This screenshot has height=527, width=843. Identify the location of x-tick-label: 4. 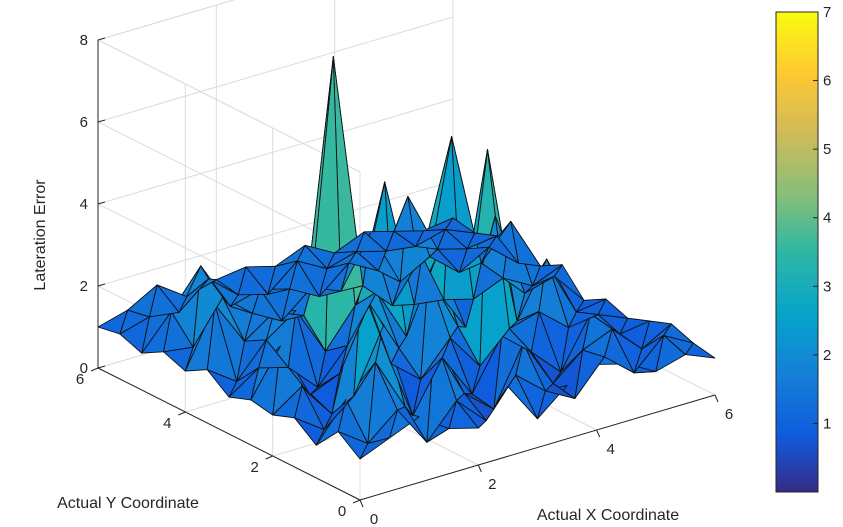
(610, 449).